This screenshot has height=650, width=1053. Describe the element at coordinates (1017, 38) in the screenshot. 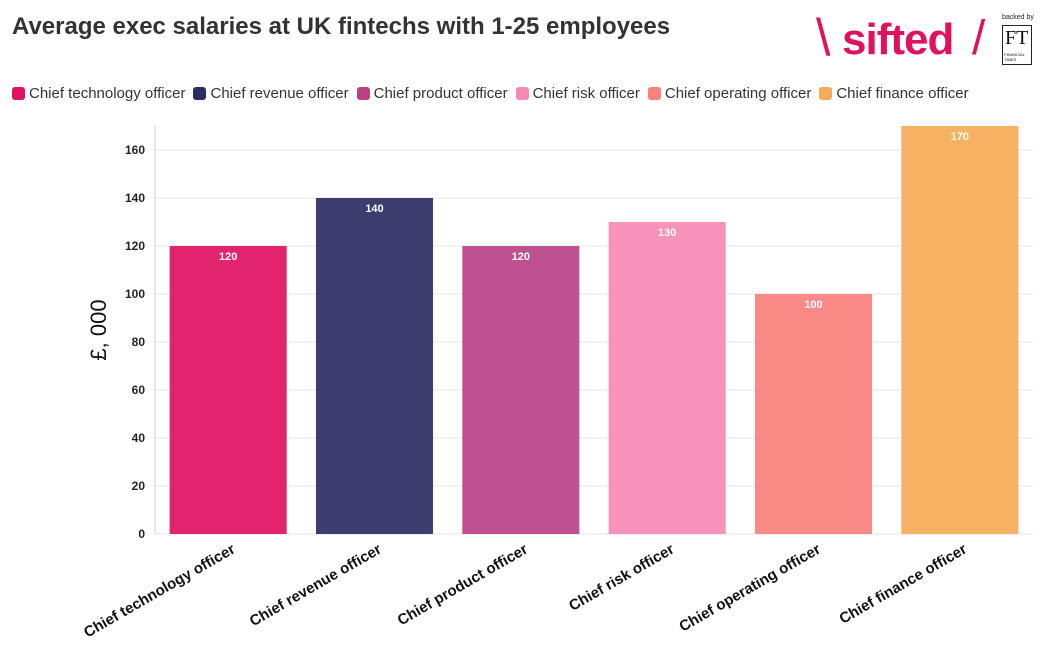

I see `ft-letters: FT` at that location.